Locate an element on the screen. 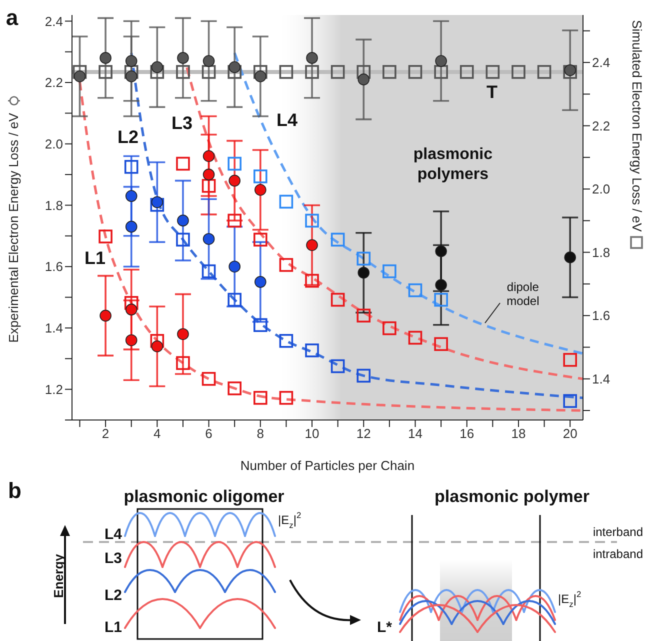  text: L* is located at coordinates (384, 627).